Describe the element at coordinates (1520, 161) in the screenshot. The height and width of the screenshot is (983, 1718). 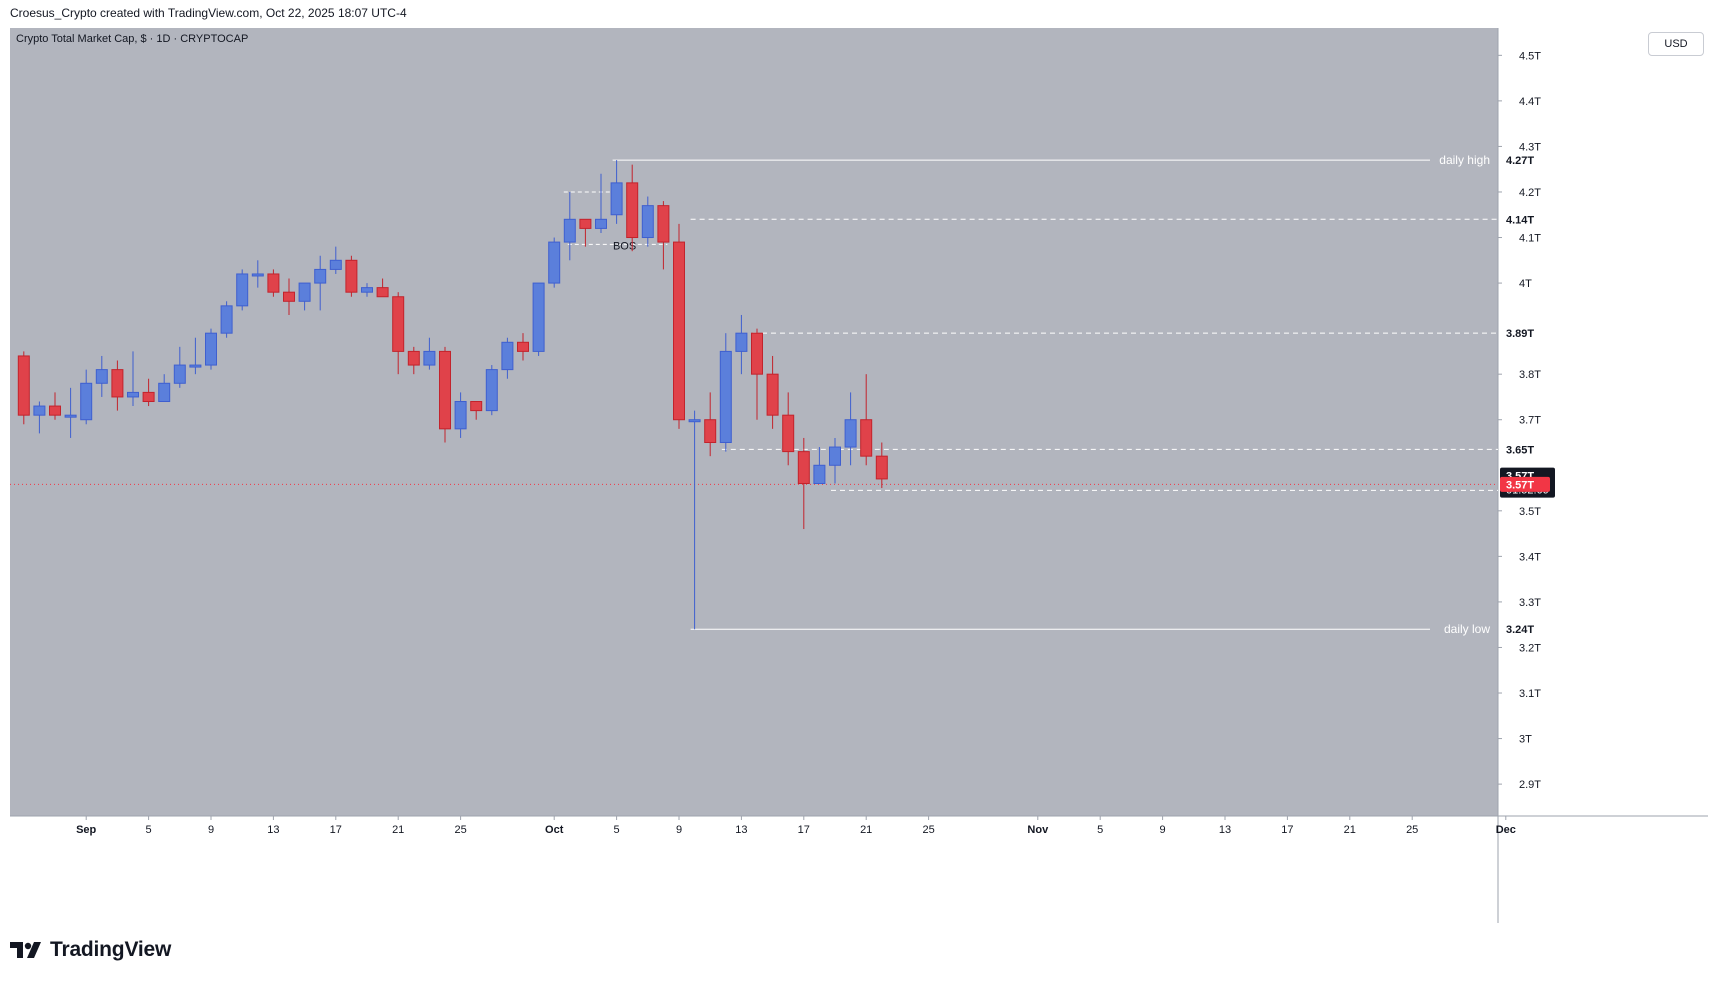
I see `level-price-tag: 4.27T` at that location.